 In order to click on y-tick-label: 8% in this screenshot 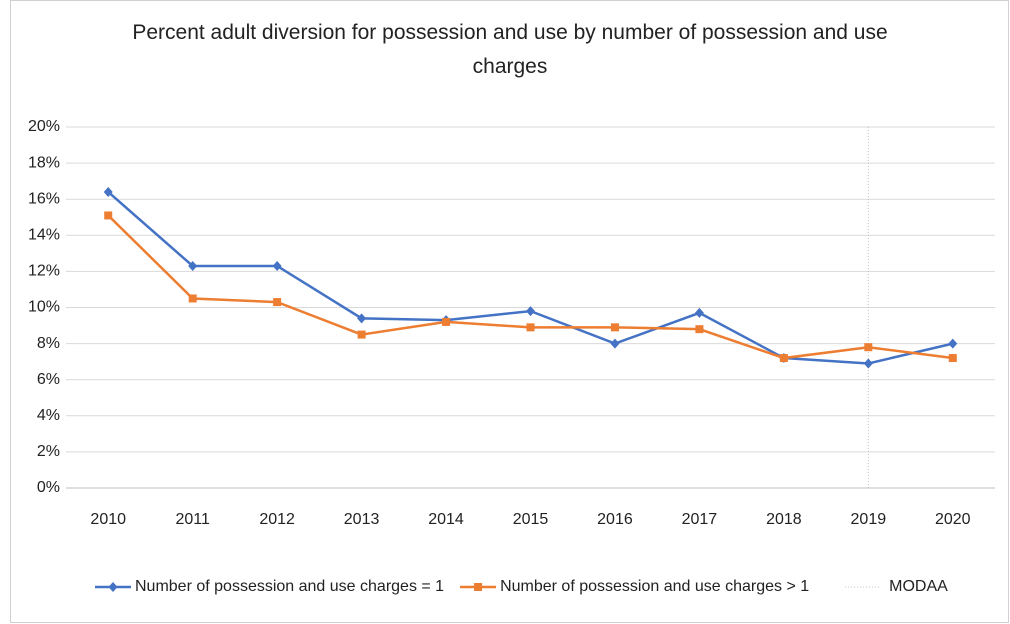, I will do `click(48, 343)`.